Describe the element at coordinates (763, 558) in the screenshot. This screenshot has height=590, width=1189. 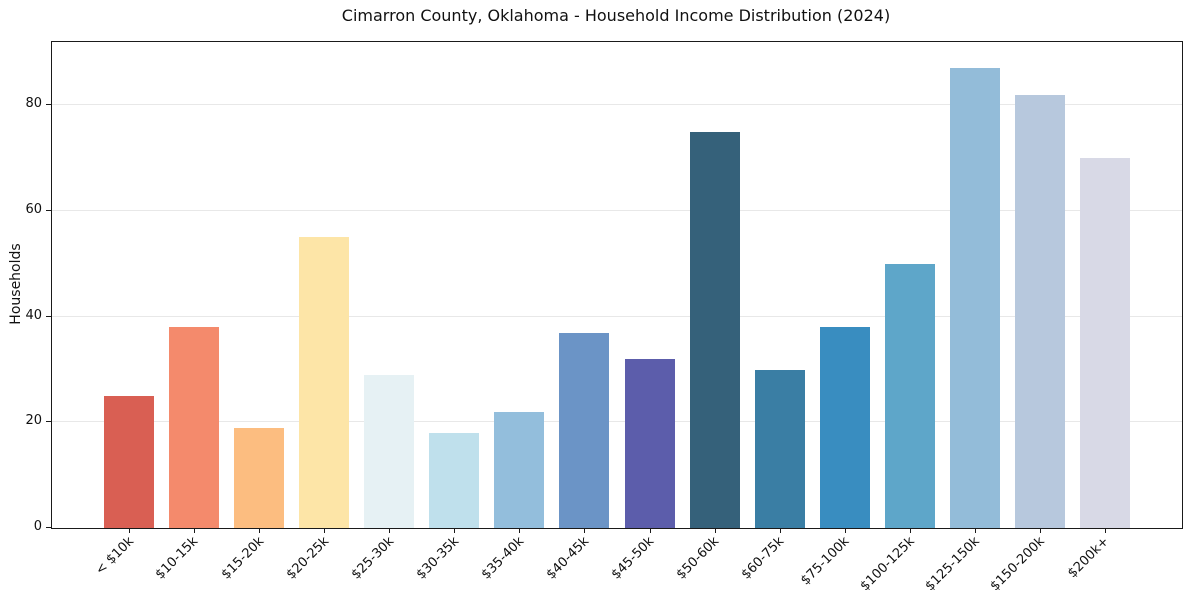
I see `x-tick-label-text: $60-75k` at that location.